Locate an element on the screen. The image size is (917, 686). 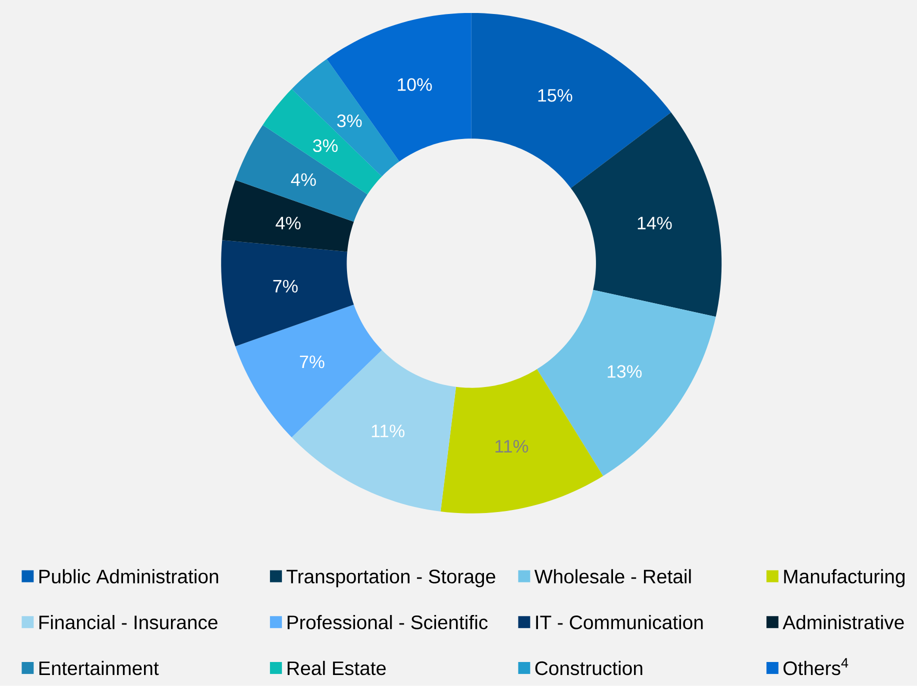
data-label: 14% is located at coordinates (655, 223).